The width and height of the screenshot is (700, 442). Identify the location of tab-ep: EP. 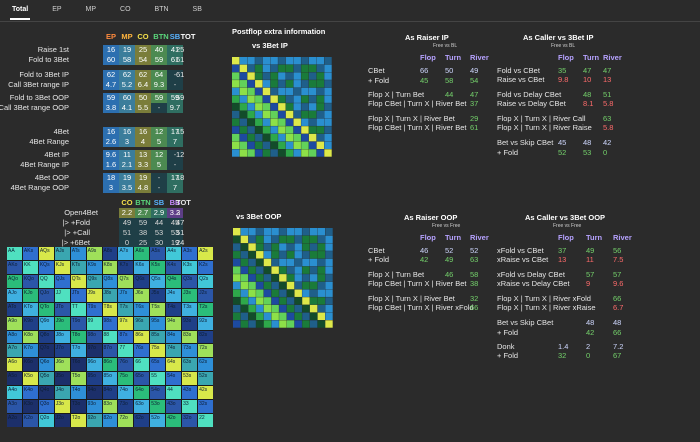
(57, 9).